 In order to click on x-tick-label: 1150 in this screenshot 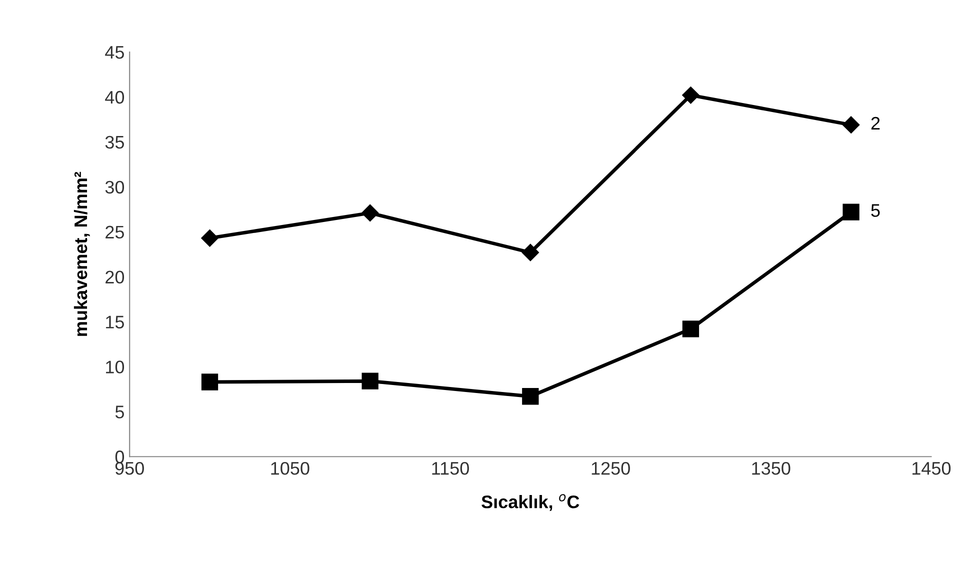, I will do `click(450, 468)`.